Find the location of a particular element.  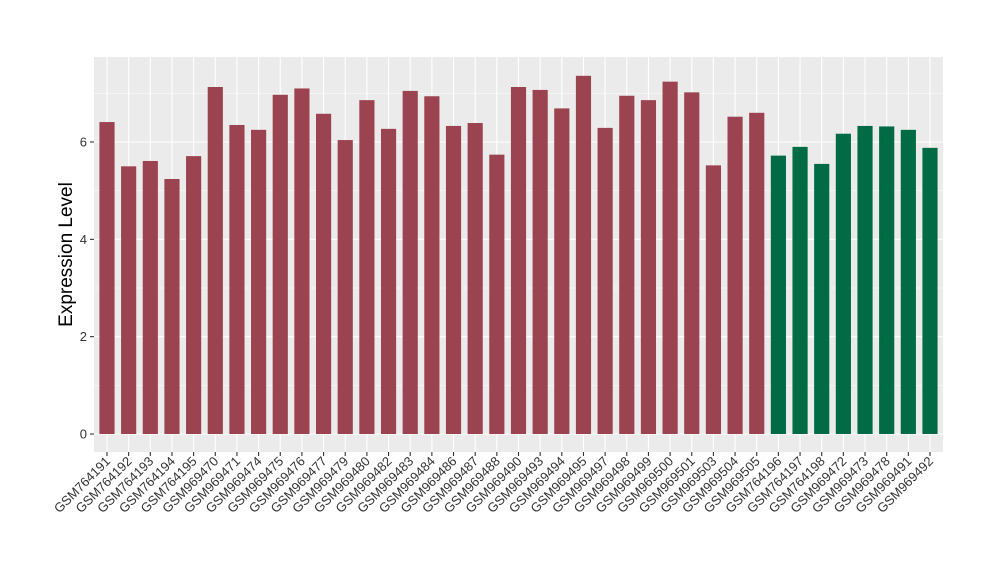

bar-GSM969476 is located at coordinates (302, 261).